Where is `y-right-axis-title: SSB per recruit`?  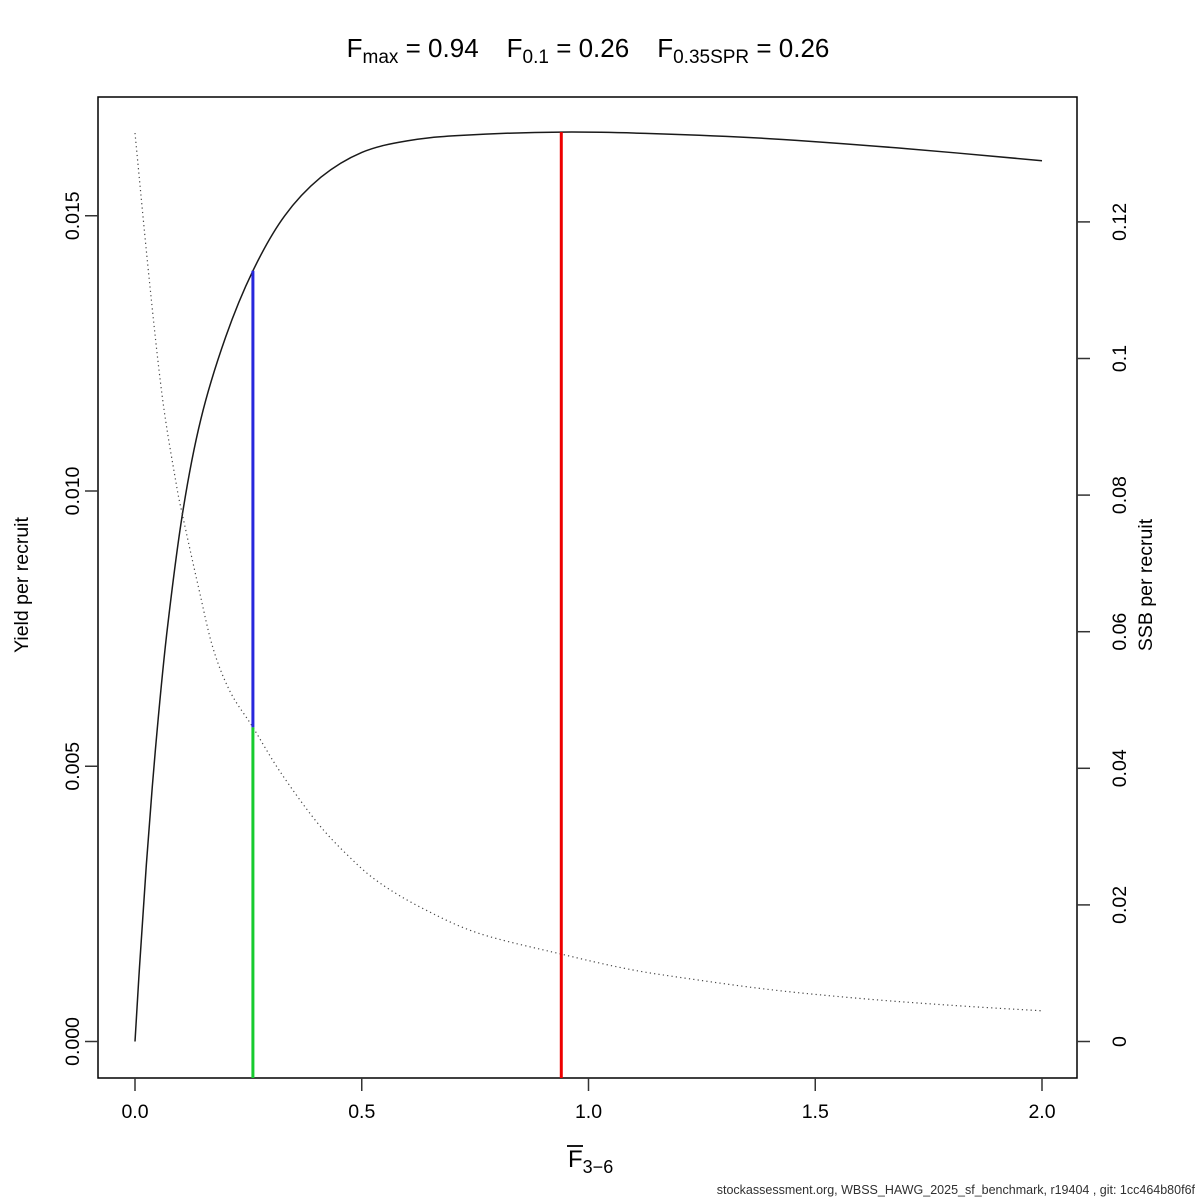
y-right-axis-title: SSB per recruit is located at coordinates (1146, 584).